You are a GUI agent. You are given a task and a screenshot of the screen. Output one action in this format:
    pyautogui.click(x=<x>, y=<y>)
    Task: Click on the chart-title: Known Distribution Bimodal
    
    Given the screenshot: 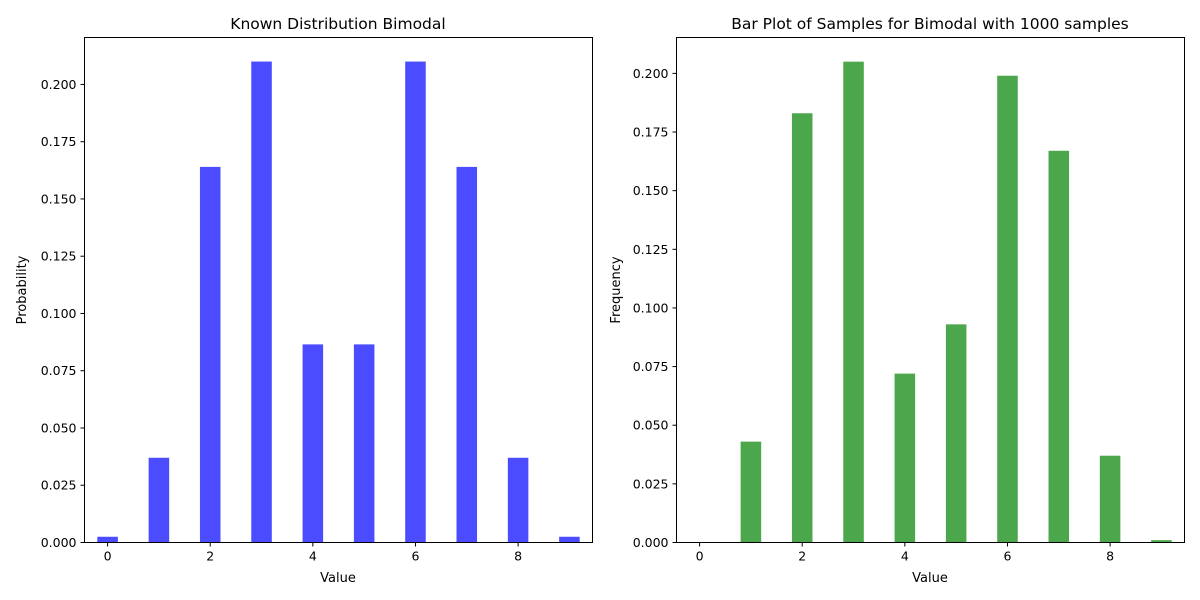 What is the action you would take?
    pyautogui.click(x=337, y=24)
    